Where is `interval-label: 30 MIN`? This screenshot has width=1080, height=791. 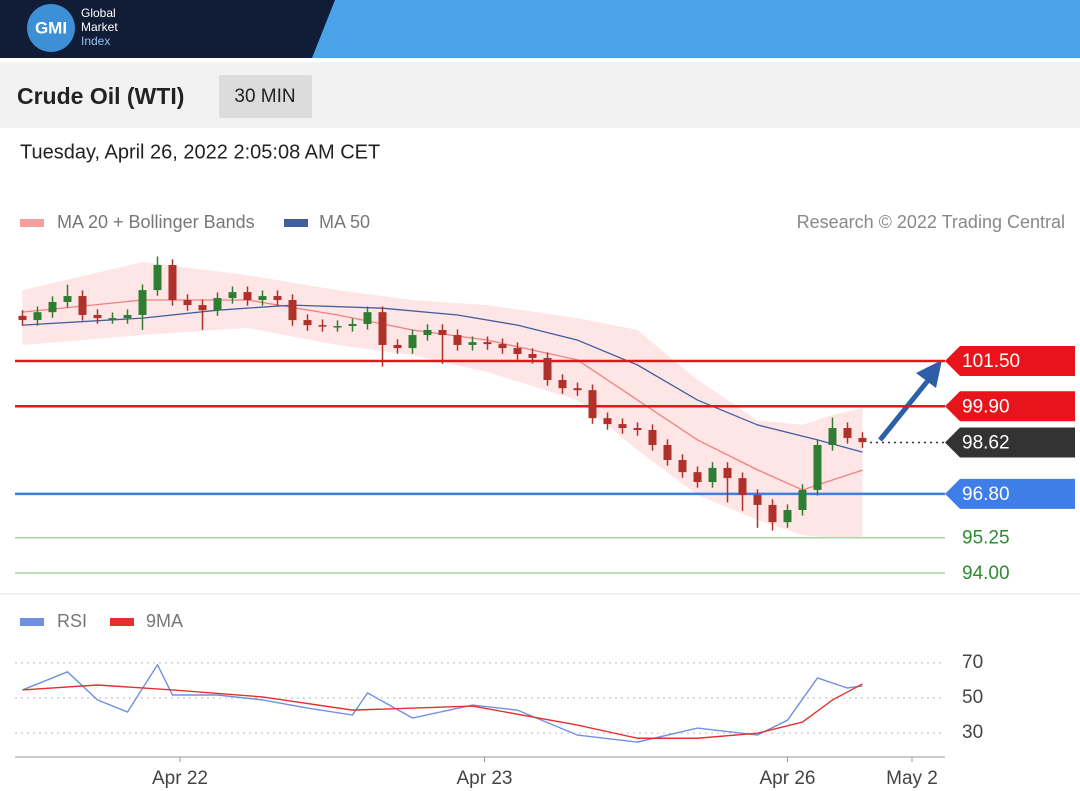 interval-label: 30 MIN is located at coordinates (264, 96).